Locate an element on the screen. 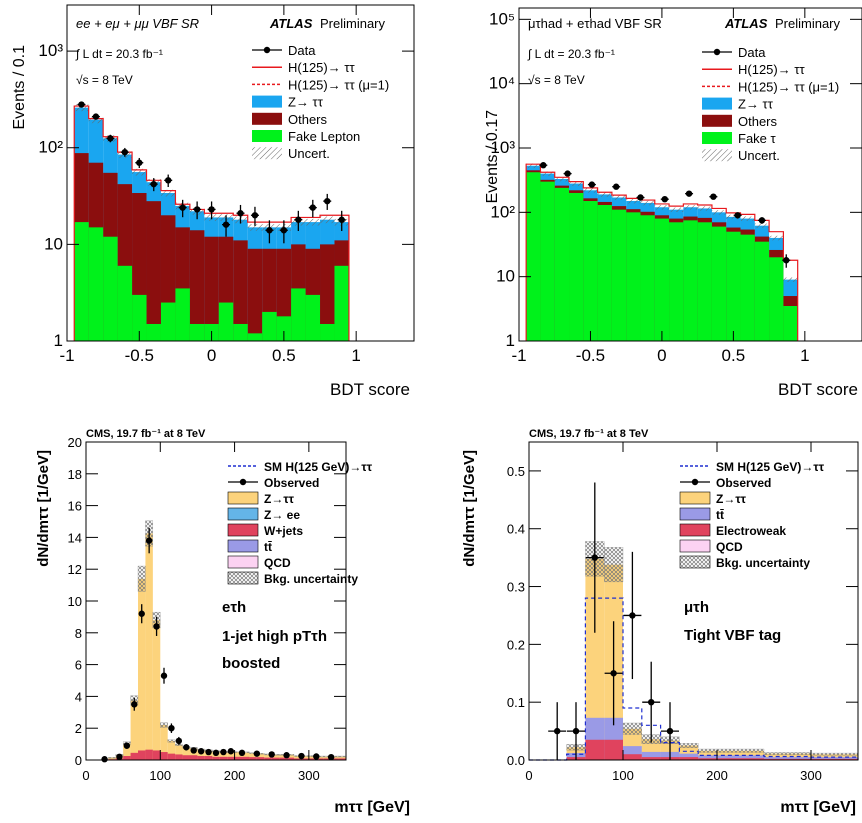 The image size is (862, 823). y-tick-label: 10 is located at coordinates (75, 601).